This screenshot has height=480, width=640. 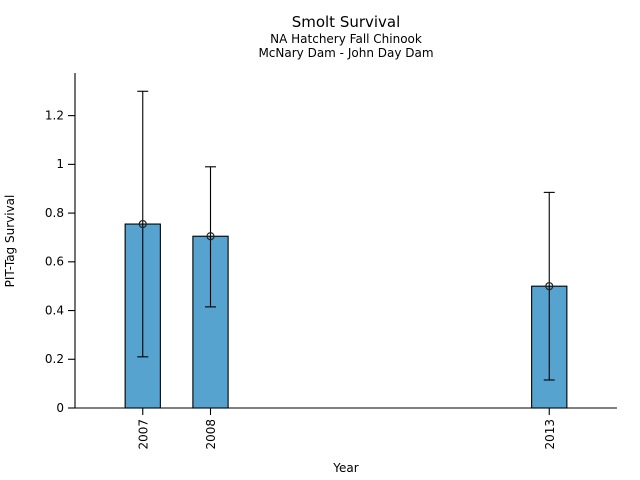 What do you see at coordinates (345, 53) in the screenshot?
I see `chart-subtitle-line2: McNary Dam - John Day Dam` at bounding box center [345, 53].